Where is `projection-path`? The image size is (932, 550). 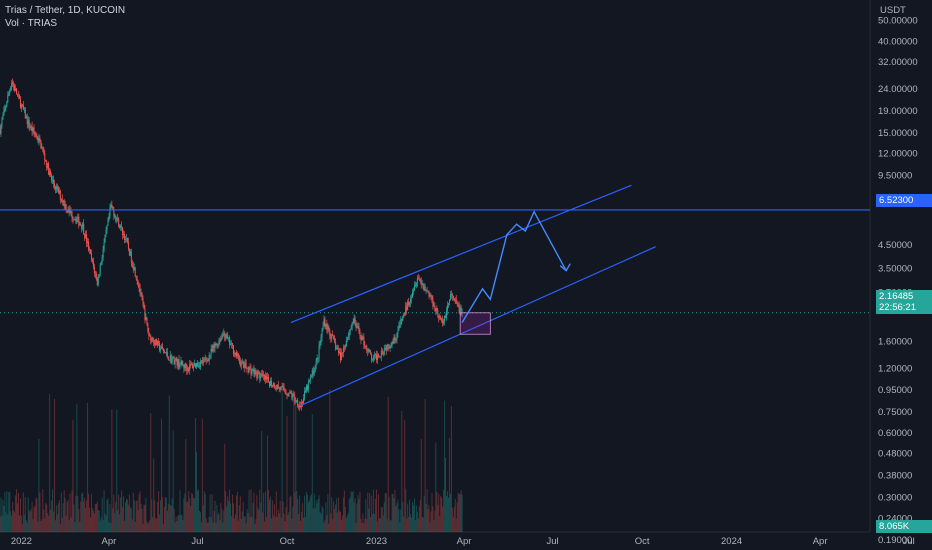 projection-path is located at coordinates (514, 266).